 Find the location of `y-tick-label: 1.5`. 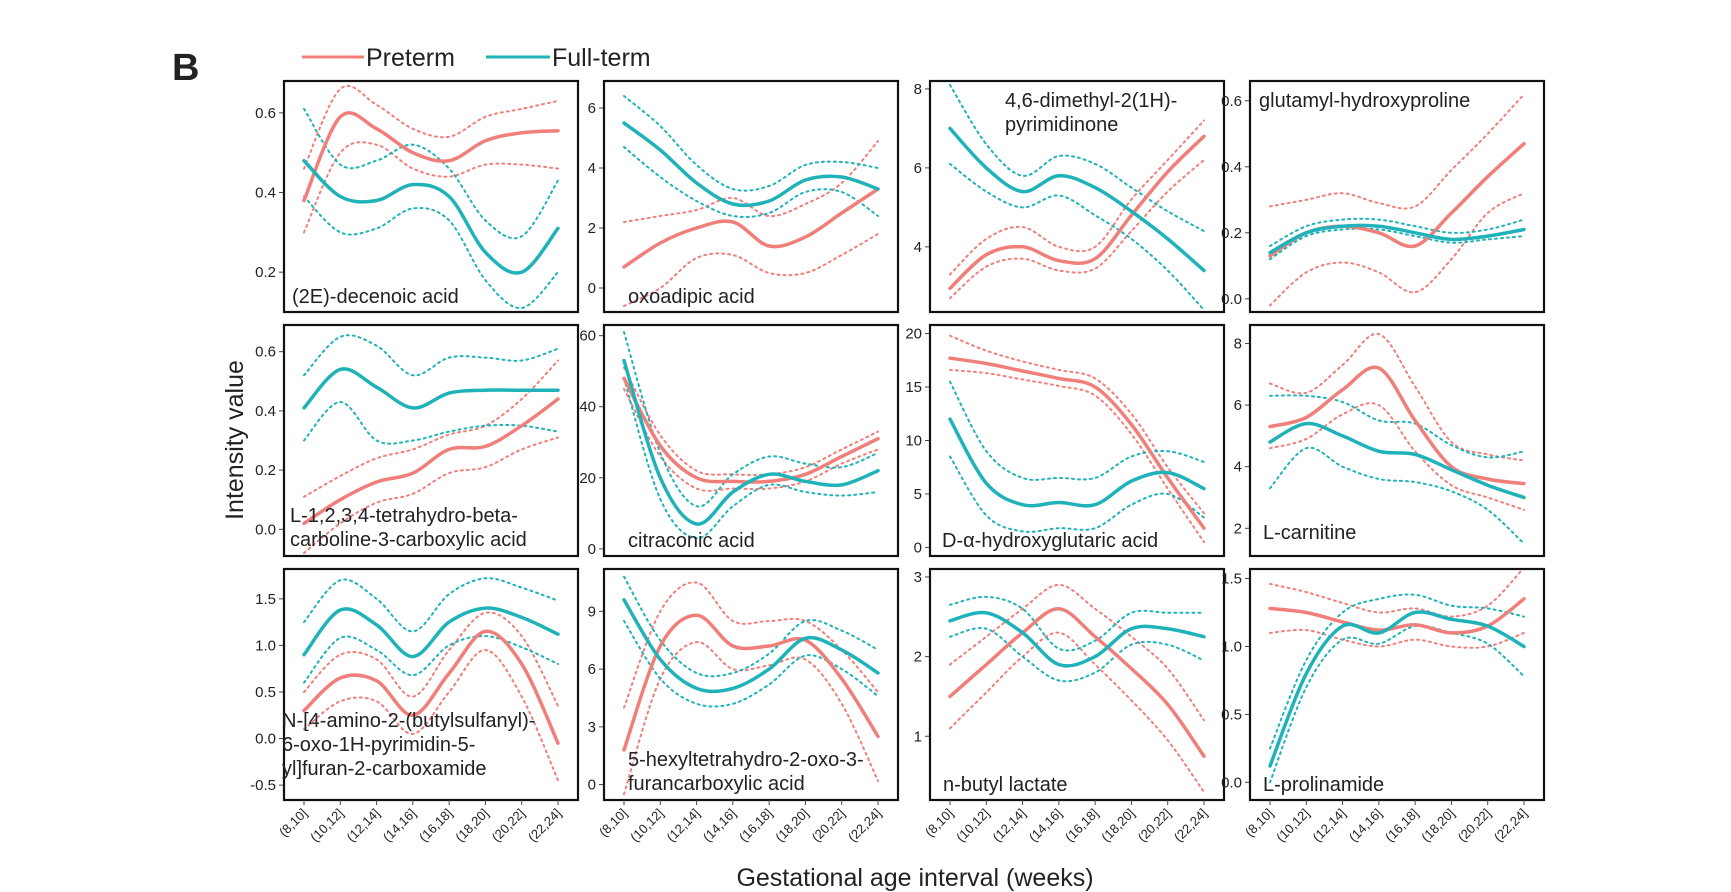

y-tick-label: 1.5 is located at coordinates (265, 599).